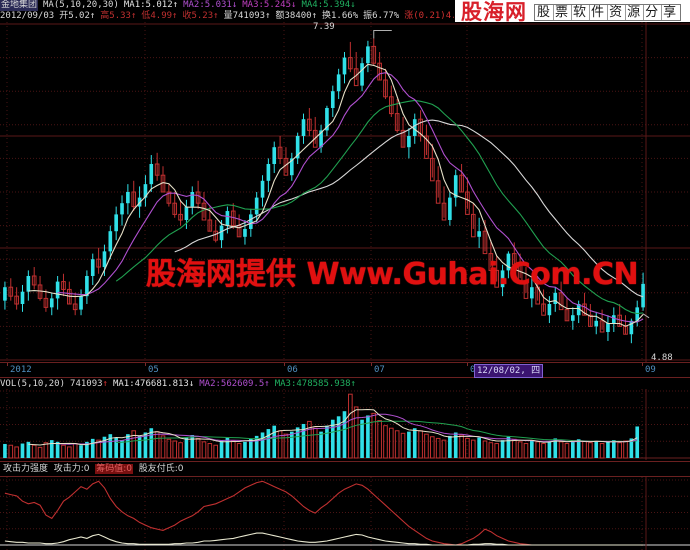  I want to click on indicator-item-1: 筹码值:0, so click(114, 469).